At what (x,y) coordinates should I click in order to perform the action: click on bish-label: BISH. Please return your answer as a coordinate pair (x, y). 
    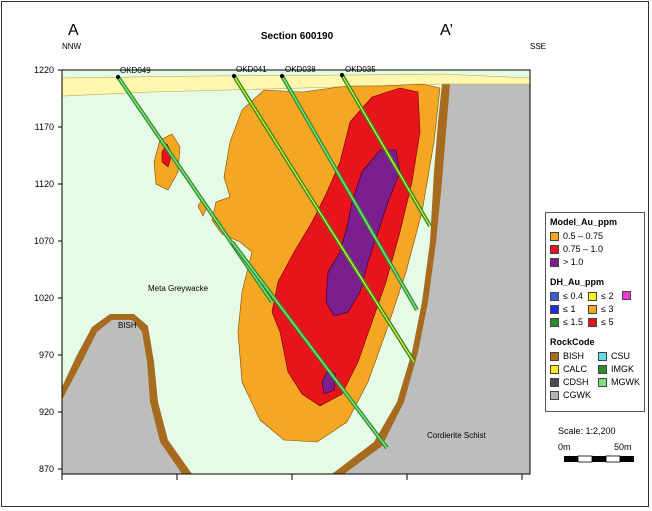
    Looking at the image, I should click on (127, 325).